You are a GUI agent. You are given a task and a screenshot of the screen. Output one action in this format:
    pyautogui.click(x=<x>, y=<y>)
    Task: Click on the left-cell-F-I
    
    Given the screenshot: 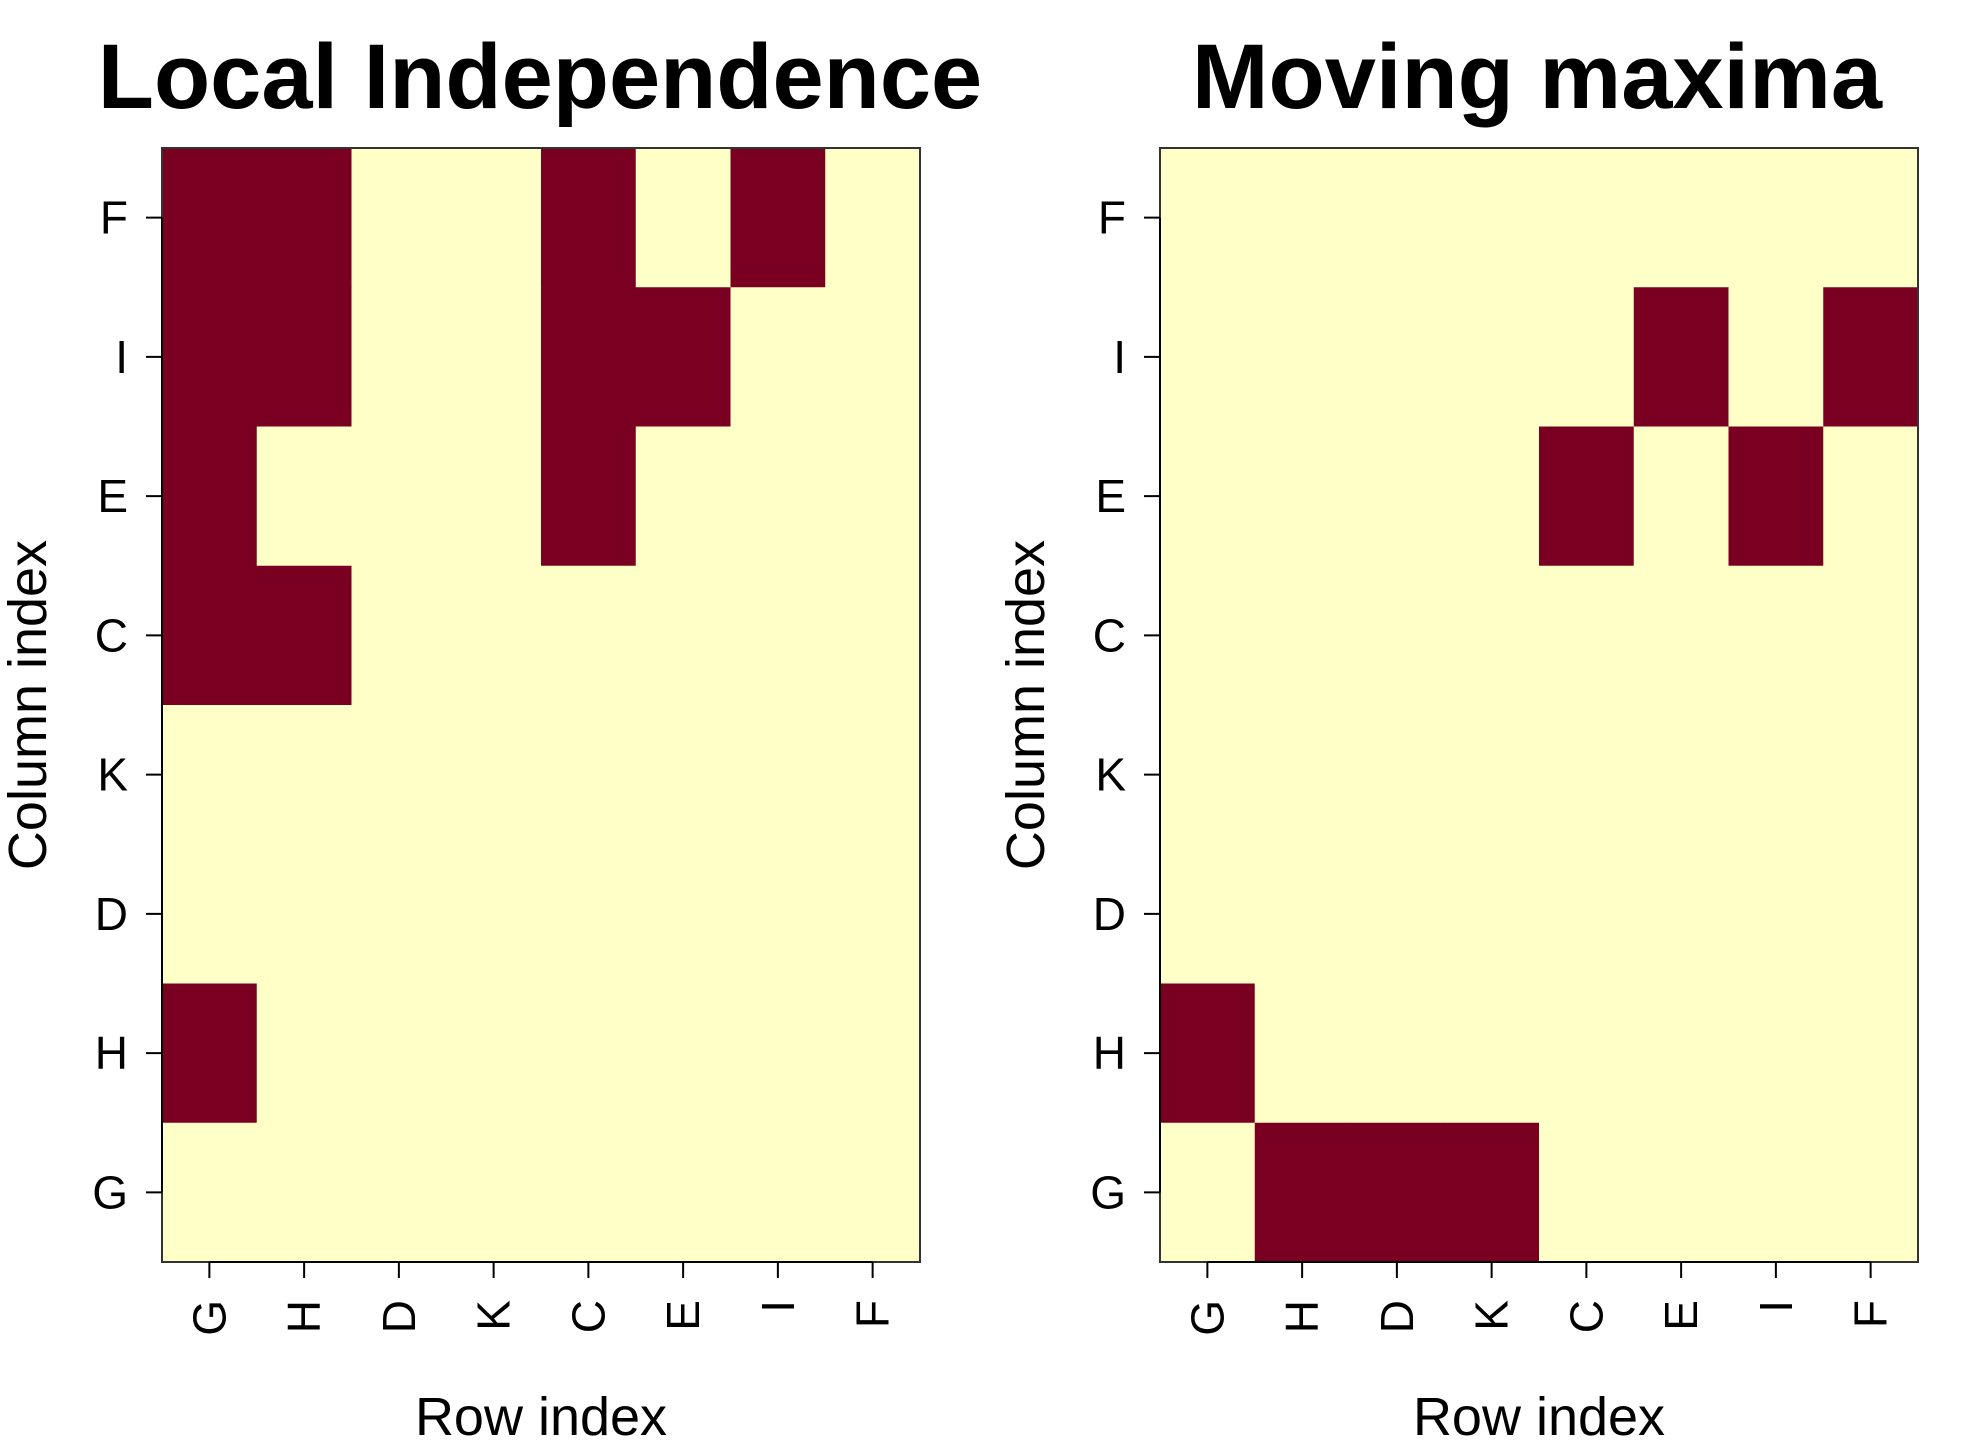 What is the action you would take?
    pyautogui.click(x=778, y=218)
    